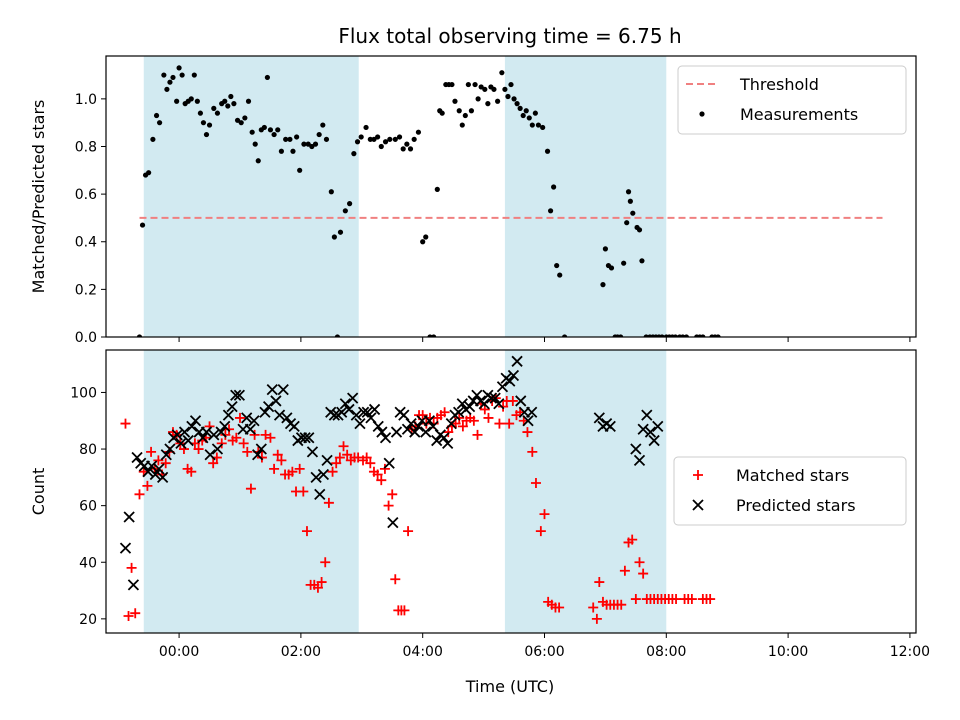 This screenshot has width=960, height=720. What do you see at coordinates (88, 507) in the screenshot?
I see `y-tick-label: 60` at bounding box center [88, 507].